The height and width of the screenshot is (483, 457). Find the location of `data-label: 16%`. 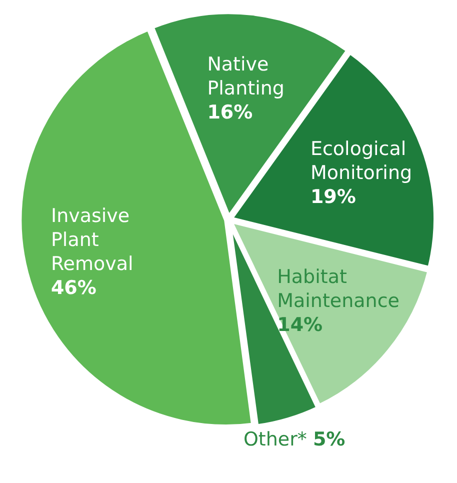

data-label: 16% is located at coordinates (230, 112).